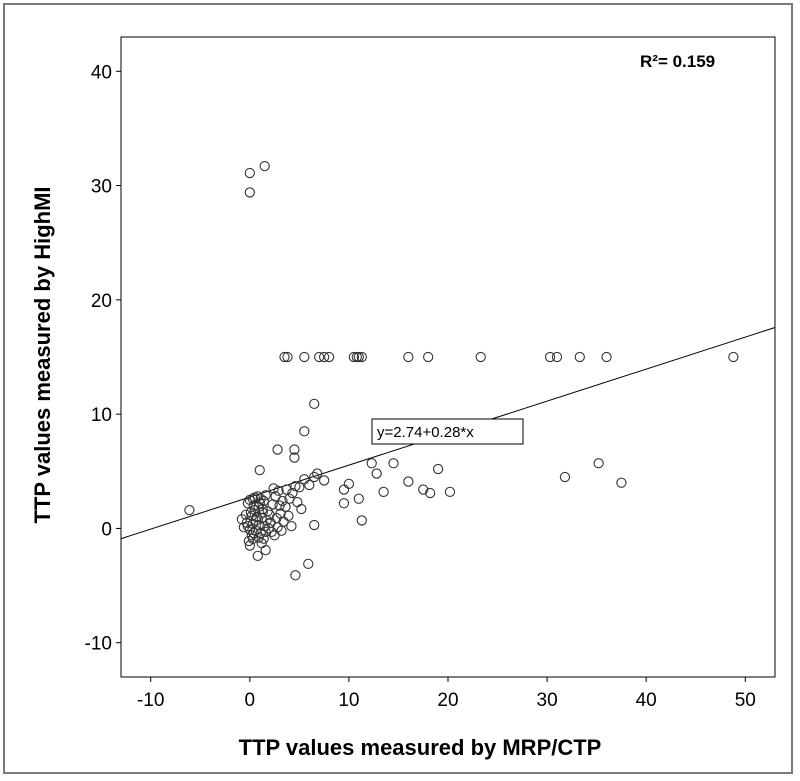 The width and height of the screenshot is (800, 781). Describe the element at coordinates (101, 187) in the screenshot. I see `y-tick-label: 30` at that location.